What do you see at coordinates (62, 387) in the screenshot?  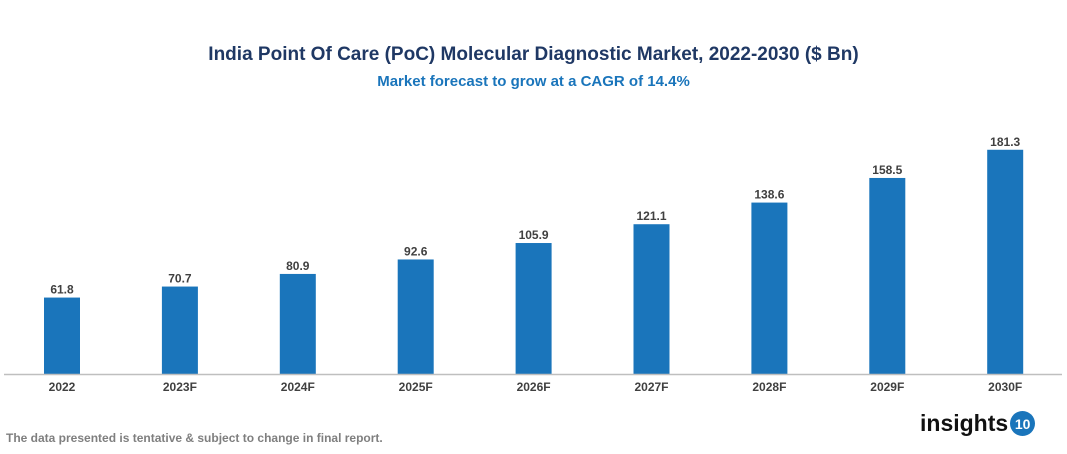 I see `x-tick-label: 2022` at bounding box center [62, 387].